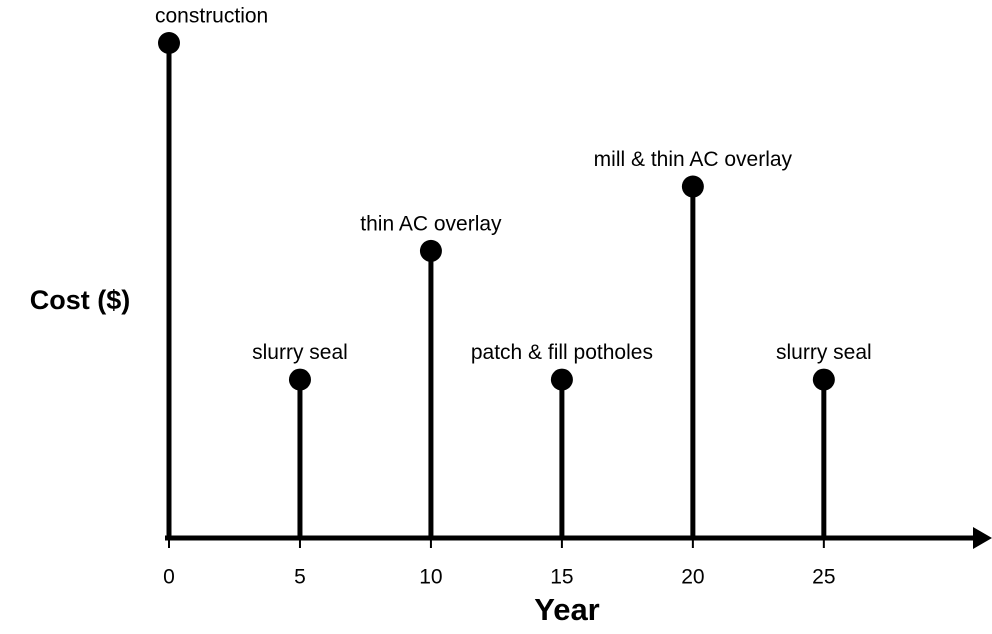 The height and width of the screenshot is (634, 992). What do you see at coordinates (561, 577) in the screenshot?
I see `x-tick-label: 15` at bounding box center [561, 577].